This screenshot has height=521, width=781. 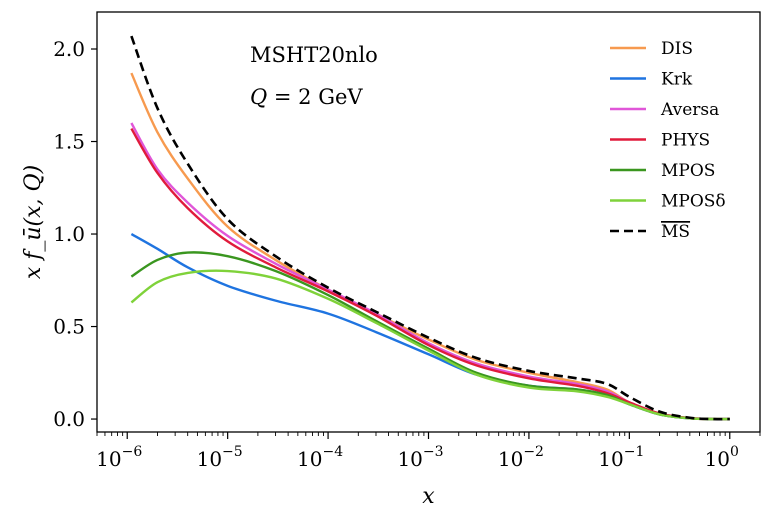 What do you see at coordinates (420, 457) in the screenshot?
I see `x-tick-label: 10⁻³` at bounding box center [420, 457].